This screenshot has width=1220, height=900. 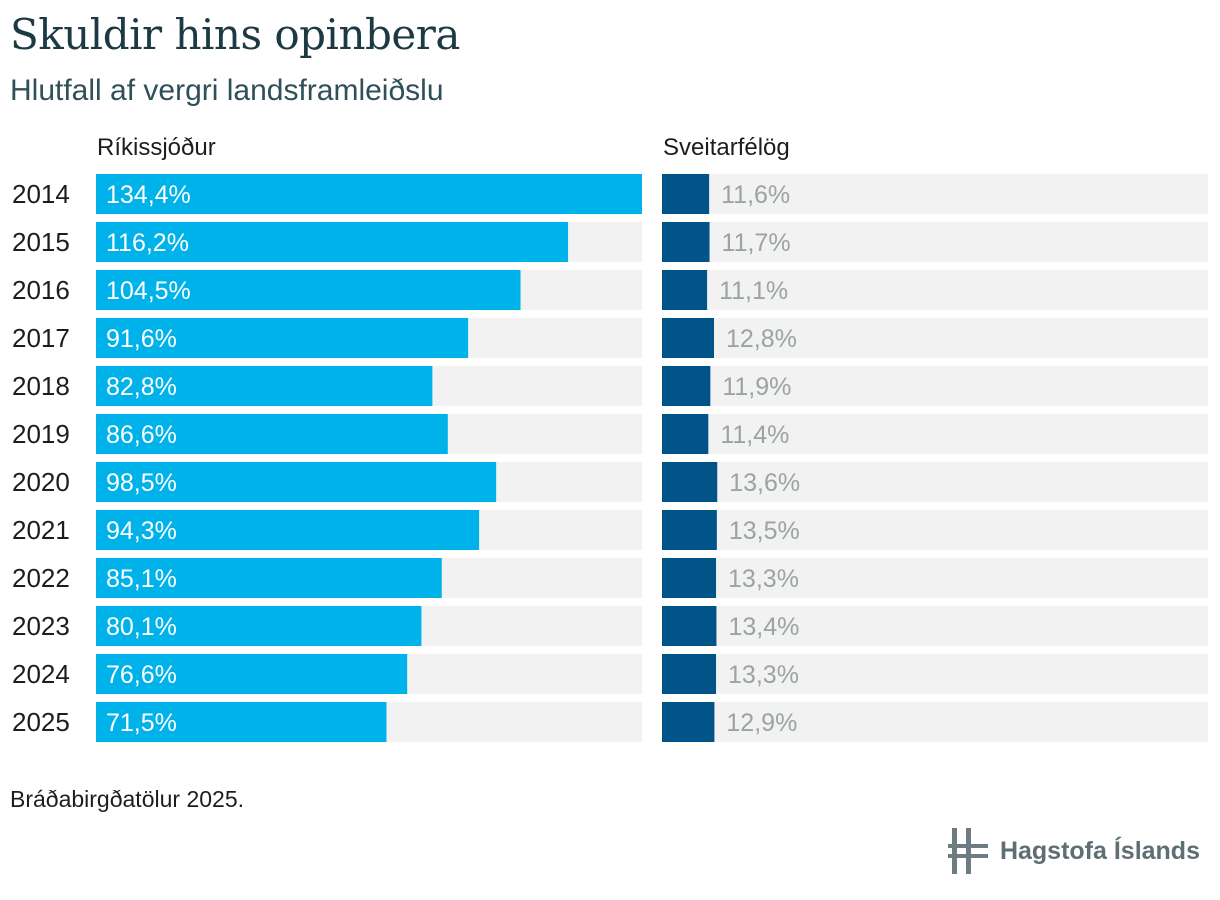 I want to click on year-label: 2025, so click(x=41, y=722).